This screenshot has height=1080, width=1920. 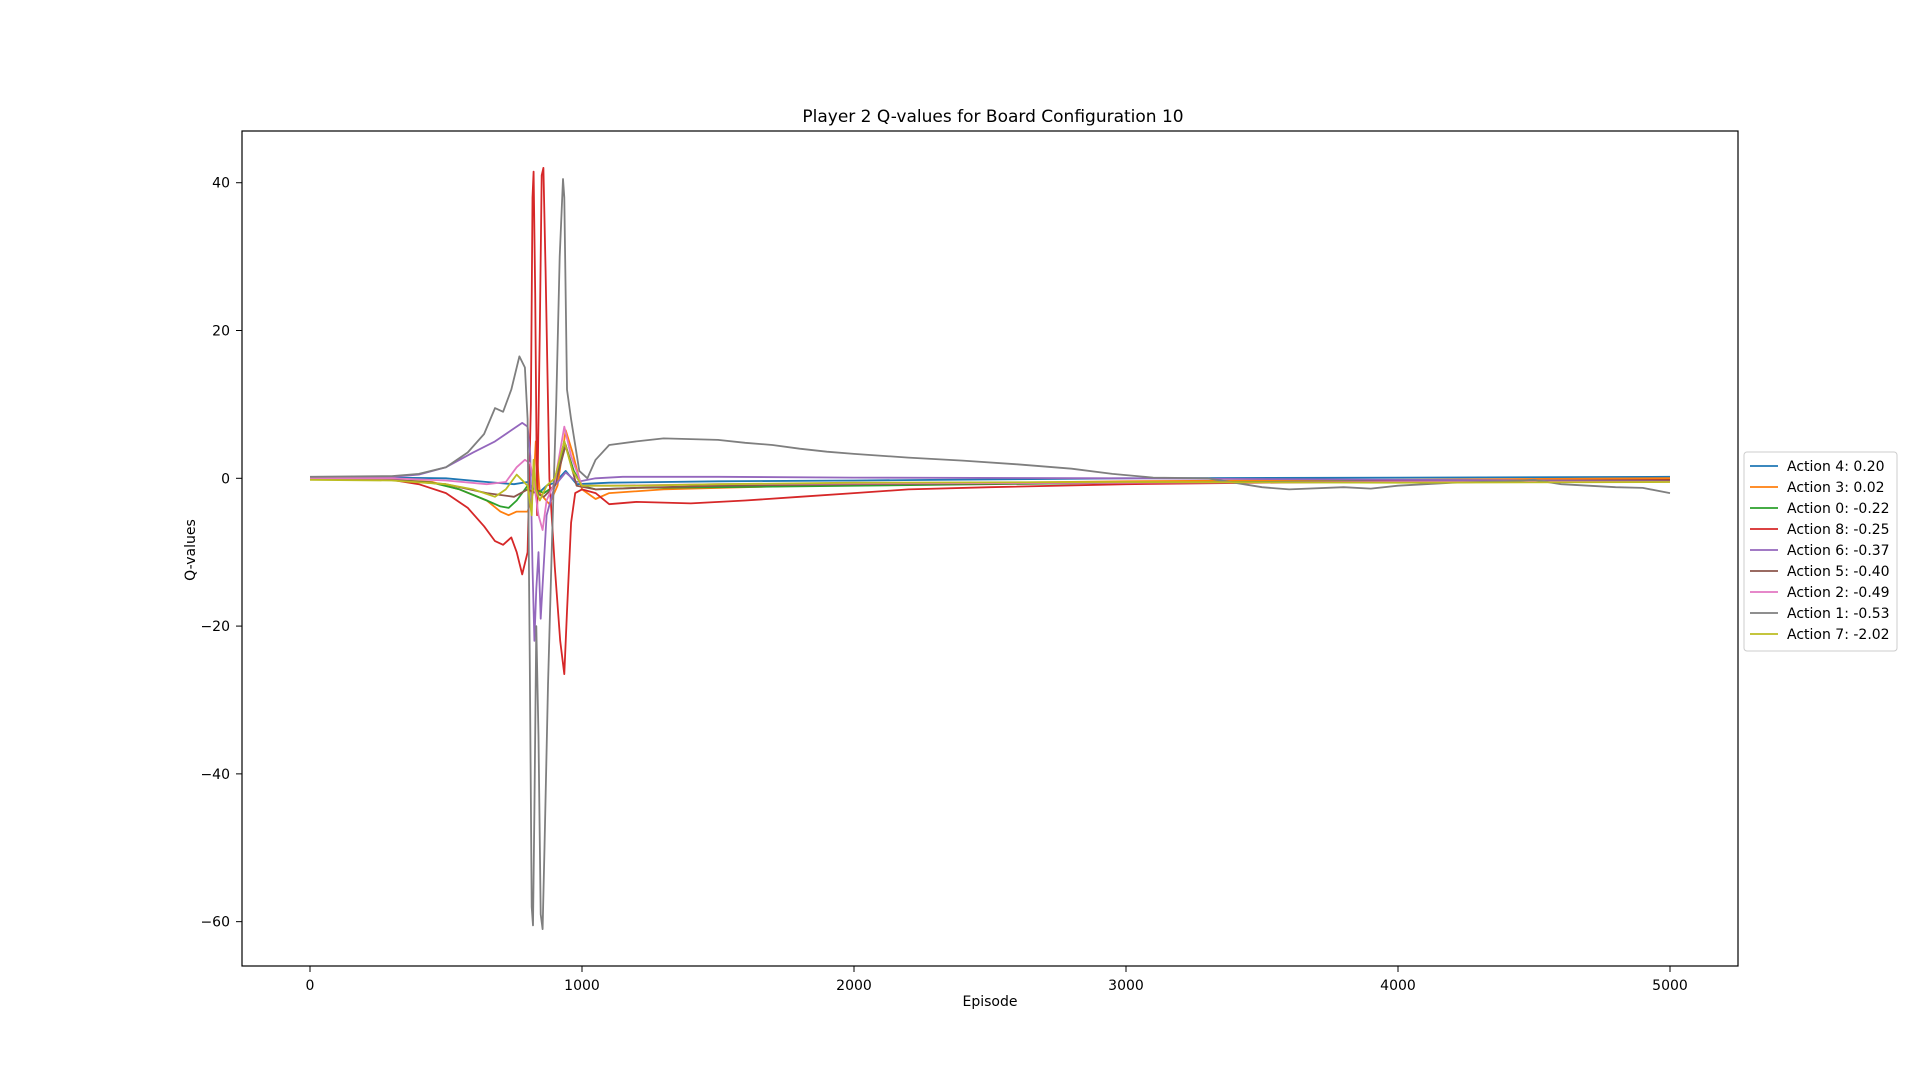 I want to click on y-tick-label: −40, so click(x=215, y=775).